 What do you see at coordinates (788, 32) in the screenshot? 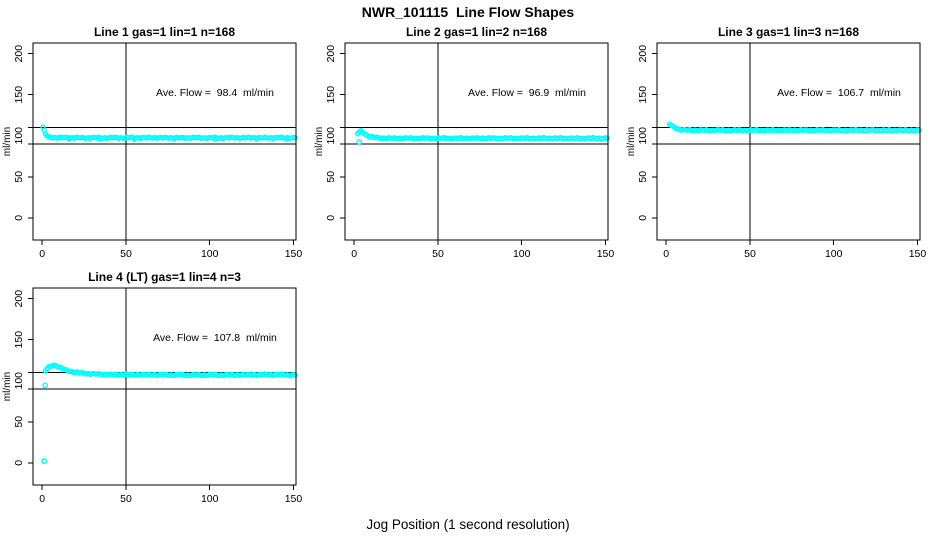
I see `subplot-title: Line 3 gas=1 lin=3 n=168` at bounding box center [788, 32].